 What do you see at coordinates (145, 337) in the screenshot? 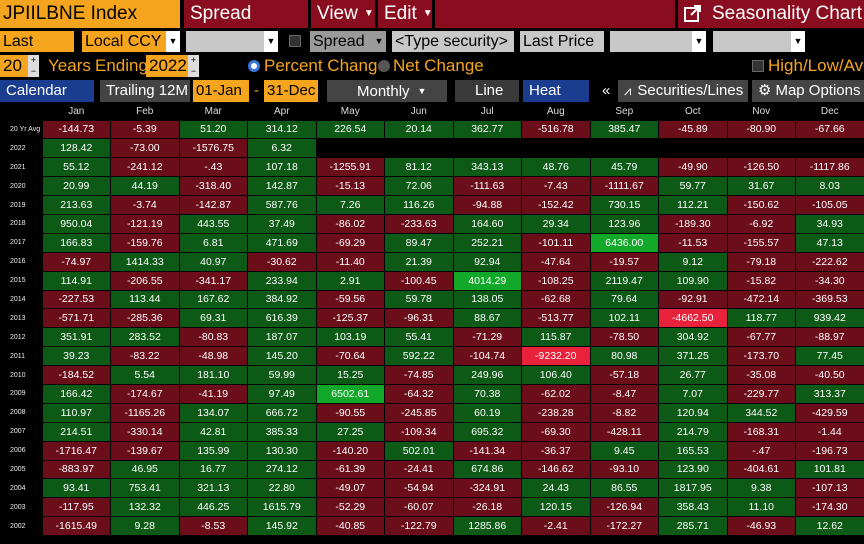
I see `heat-cell: 283.52` at bounding box center [145, 337].